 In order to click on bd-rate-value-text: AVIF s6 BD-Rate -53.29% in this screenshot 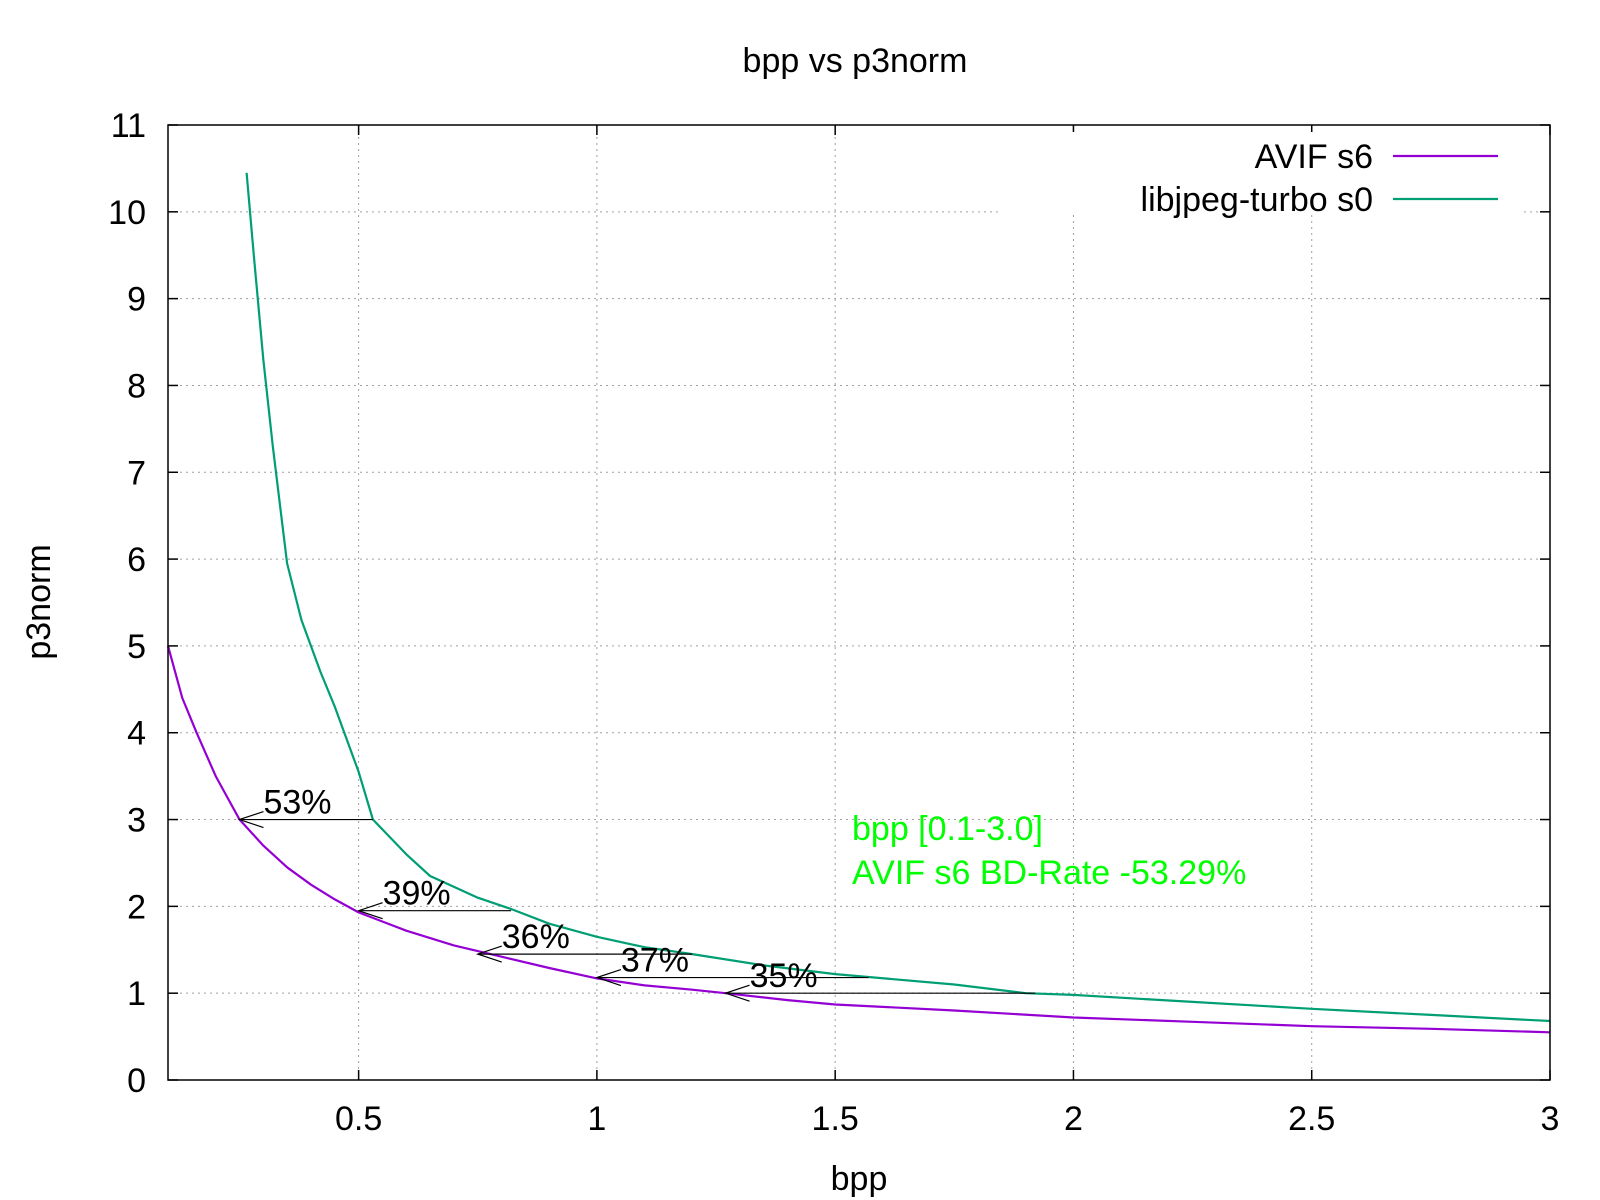, I will do `click(1049, 873)`.